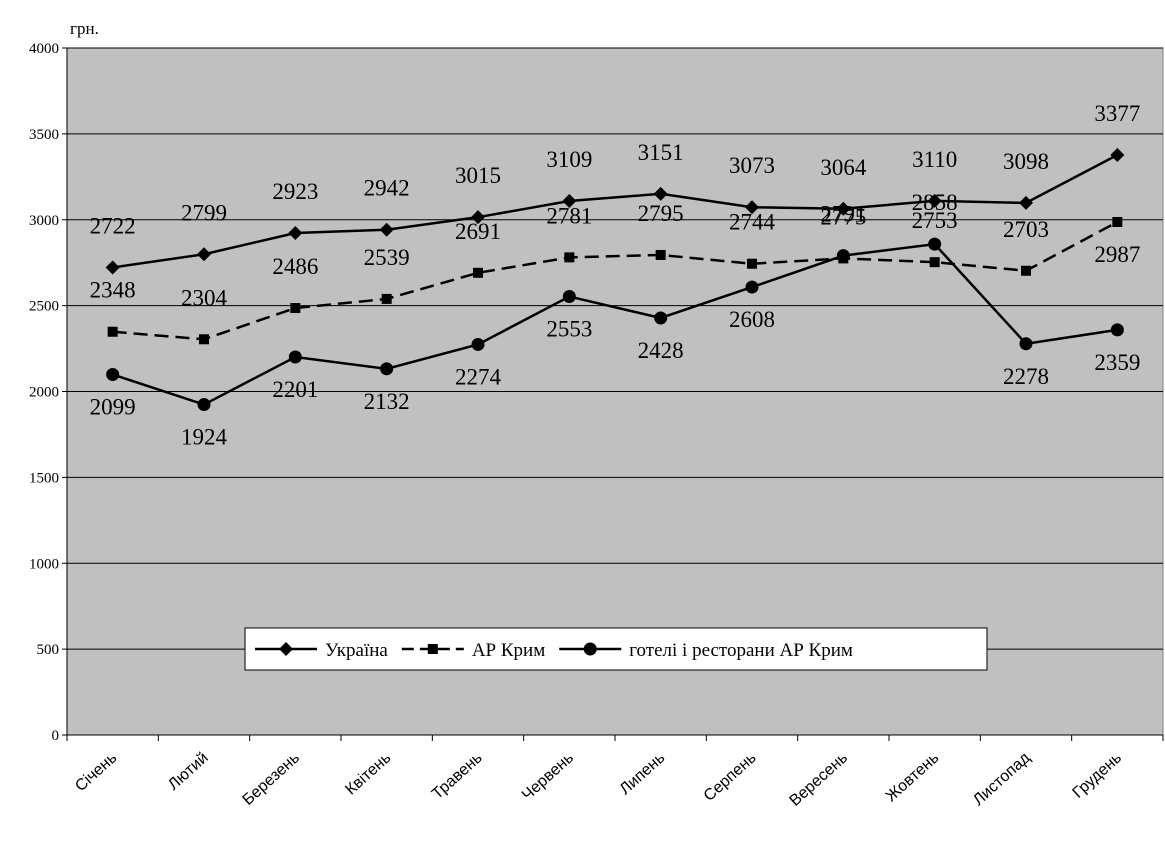 This screenshot has width=1165, height=841. Describe the element at coordinates (295, 266) in the screenshot. I see `data-label: 2486` at that location.